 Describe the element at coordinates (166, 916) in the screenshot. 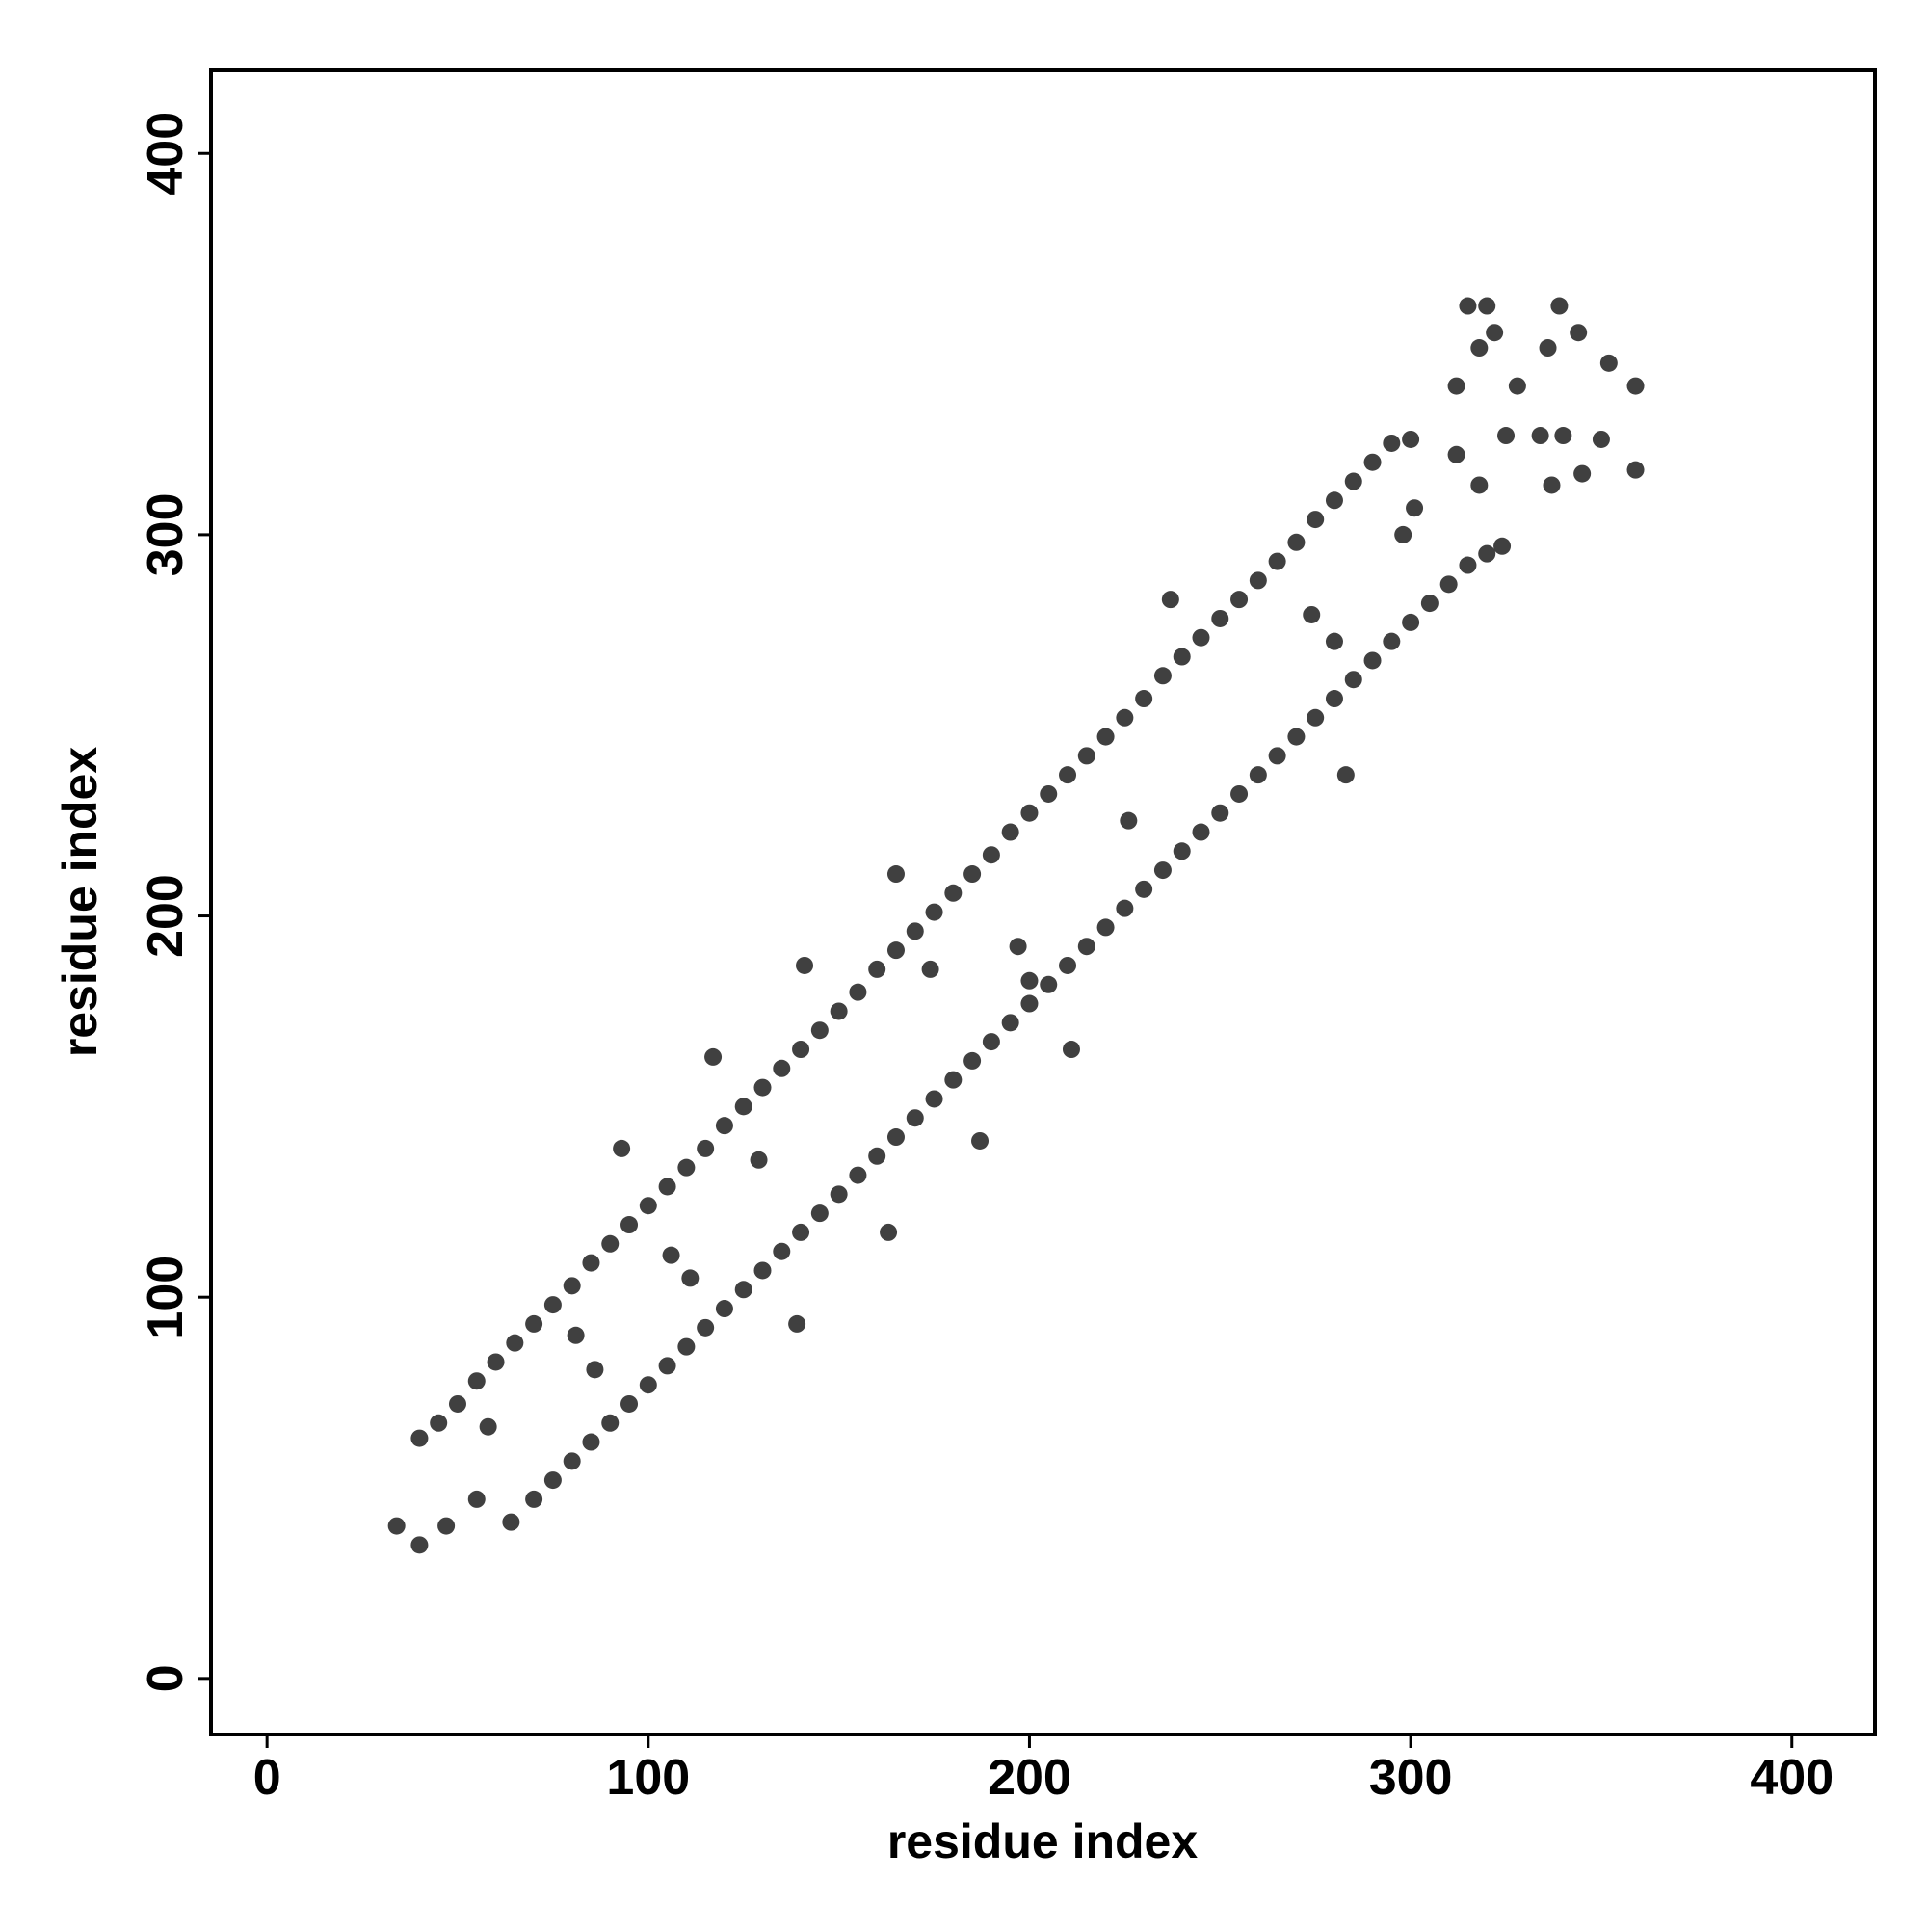

I see `y-tick-label: 200` at that location.